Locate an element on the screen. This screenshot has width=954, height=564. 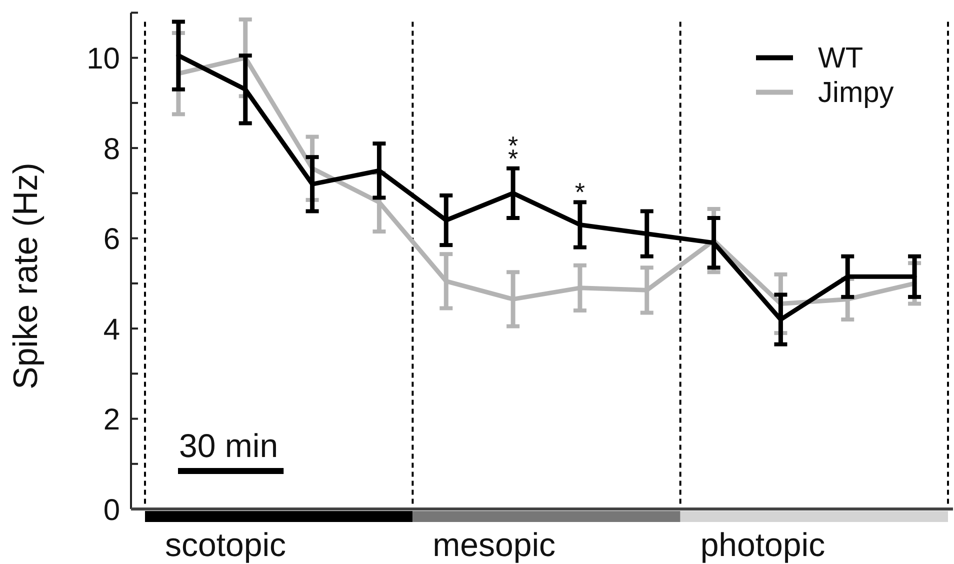
text: scotopic is located at coordinates (225, 544).